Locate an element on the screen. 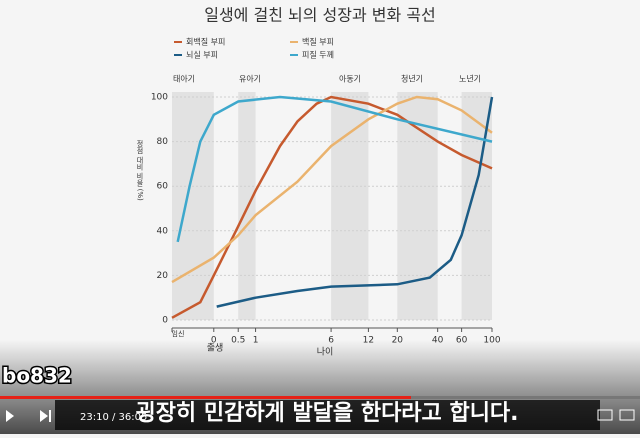  y-tick-label: 60 is located at coordinates (163, 187).